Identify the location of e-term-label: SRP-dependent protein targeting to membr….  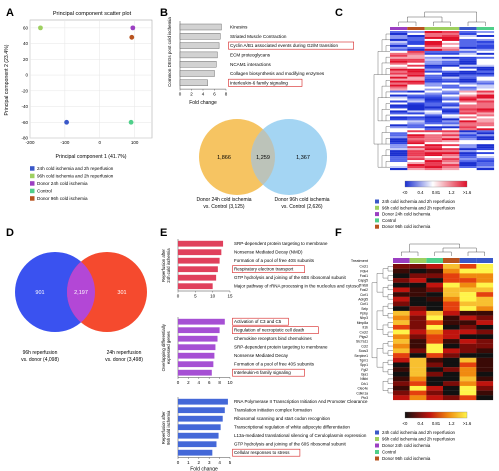
(281, 347).